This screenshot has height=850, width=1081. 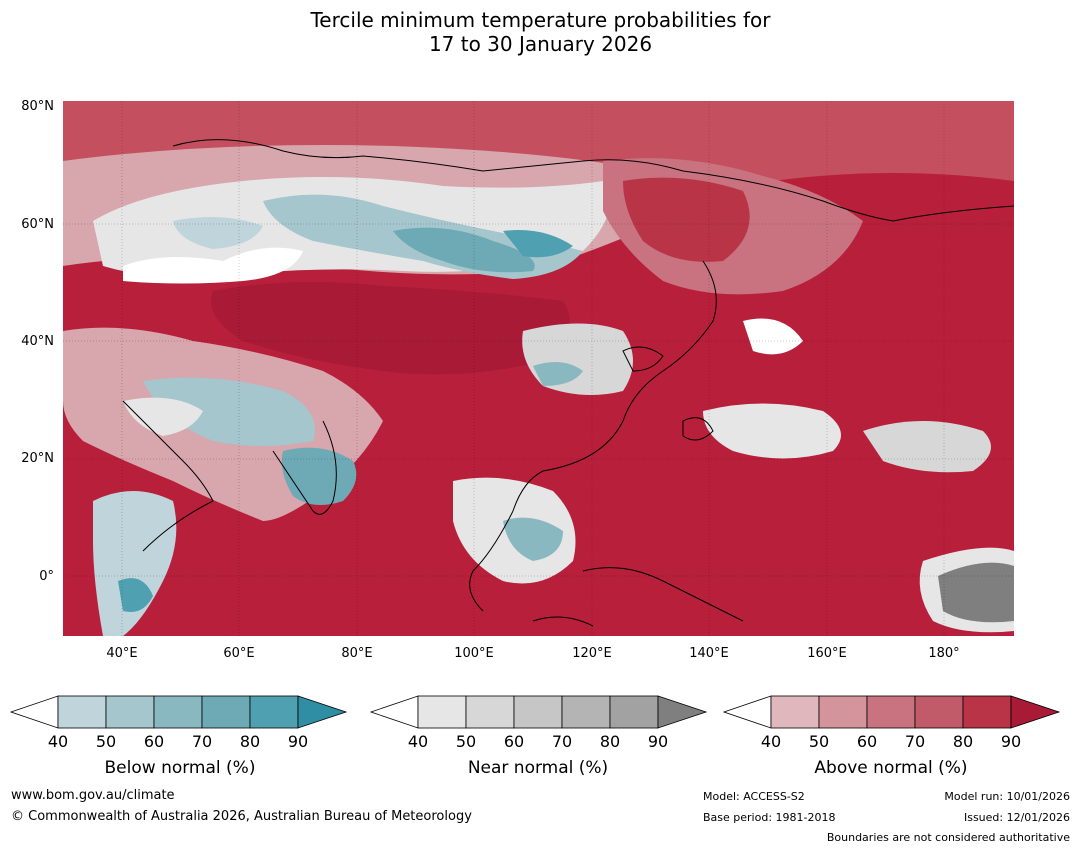 What do you see at coordinates (239, 653) in the screenshot?
I see `lon-label-60e: 60°E` at bounding box center [239, 653].